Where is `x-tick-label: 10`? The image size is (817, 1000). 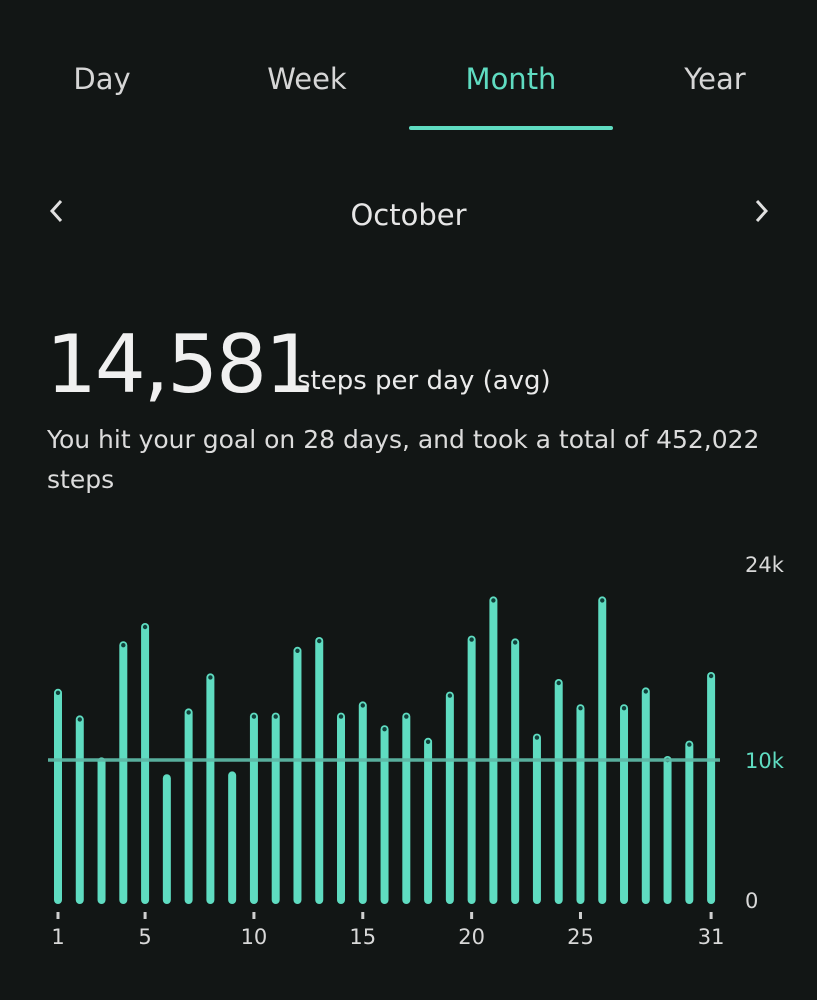
x-tick-label: 10 is located at coordinates (254, 937).